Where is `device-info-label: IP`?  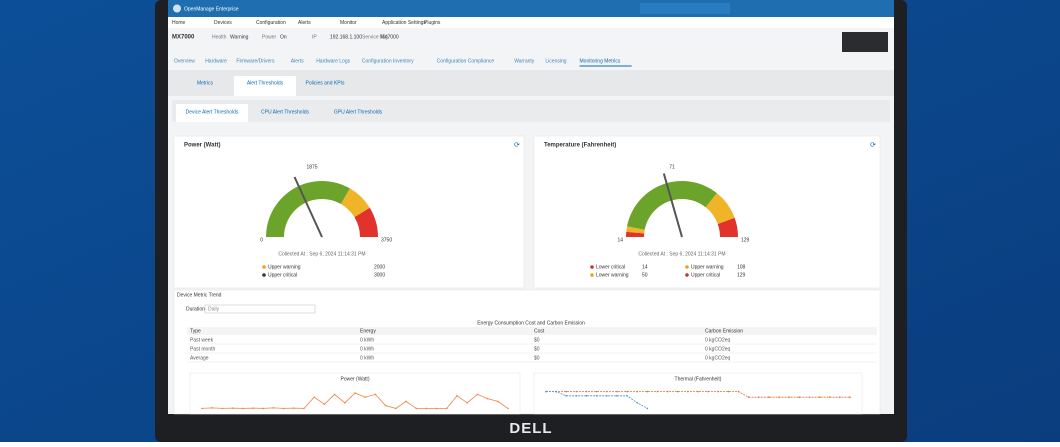
device-info-label: IP is located at coordinates (314, 37).